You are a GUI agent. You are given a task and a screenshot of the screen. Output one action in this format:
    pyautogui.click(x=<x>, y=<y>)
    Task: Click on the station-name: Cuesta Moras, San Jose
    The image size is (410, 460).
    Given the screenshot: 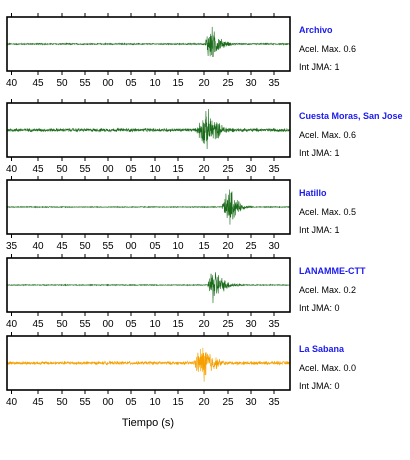 What is the action you would take?
    pyautogui.click(x=351, y=116)
    